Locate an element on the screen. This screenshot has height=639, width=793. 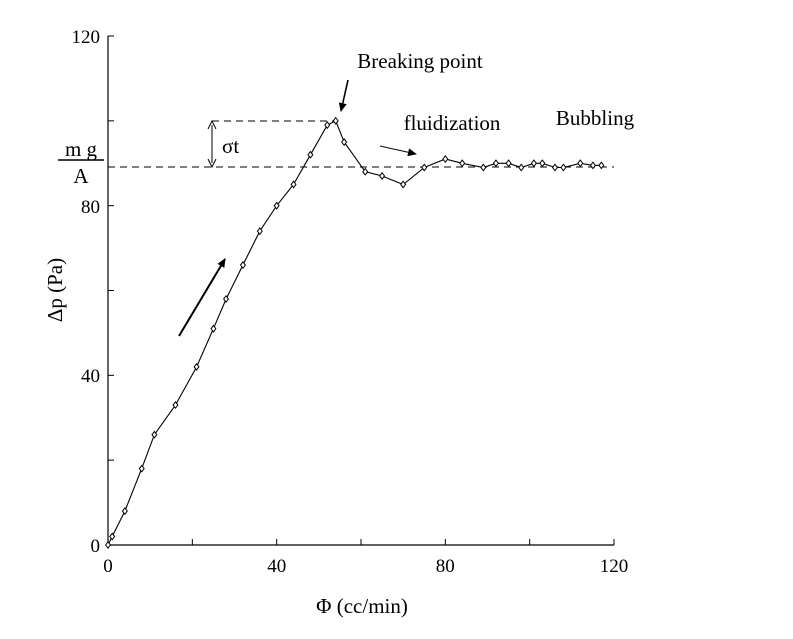
fluidization-label: fluidization is located at coordinates (452, 123).